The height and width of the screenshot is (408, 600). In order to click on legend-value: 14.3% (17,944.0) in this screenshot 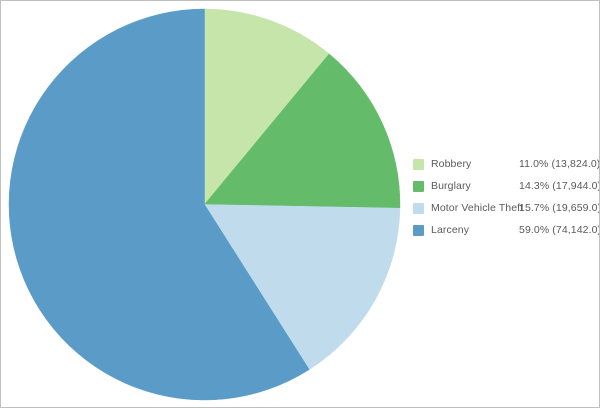, I will do `click(559, 186)`.